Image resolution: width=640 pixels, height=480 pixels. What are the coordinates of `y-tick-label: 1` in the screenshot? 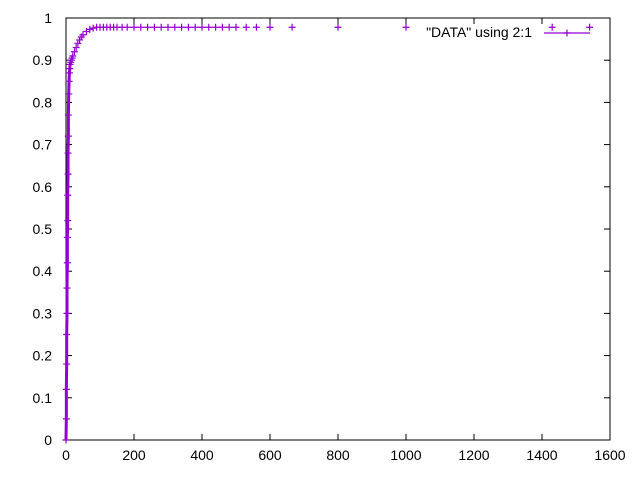 It's located at (48, 18).